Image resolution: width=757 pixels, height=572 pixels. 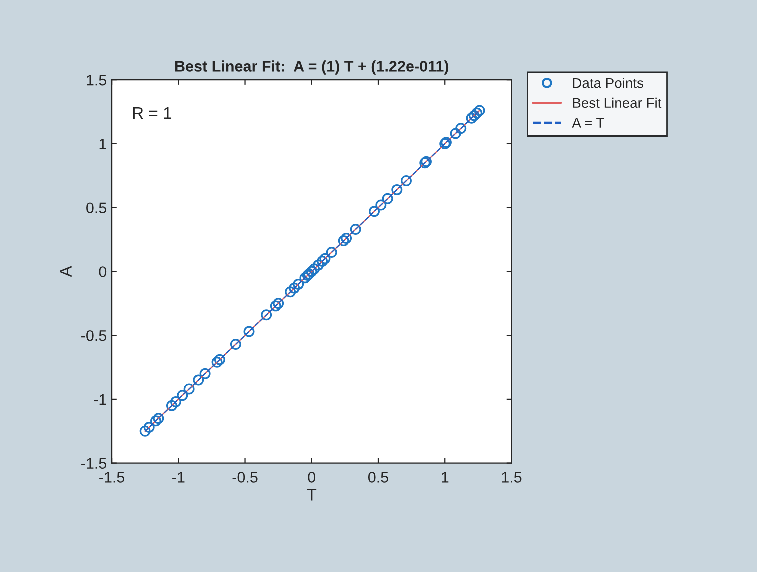 What do you see at coordinates (617, 103) in the screenshot?
I see `legend-label: Best Linear Fit` at bounding box center [617, 103].